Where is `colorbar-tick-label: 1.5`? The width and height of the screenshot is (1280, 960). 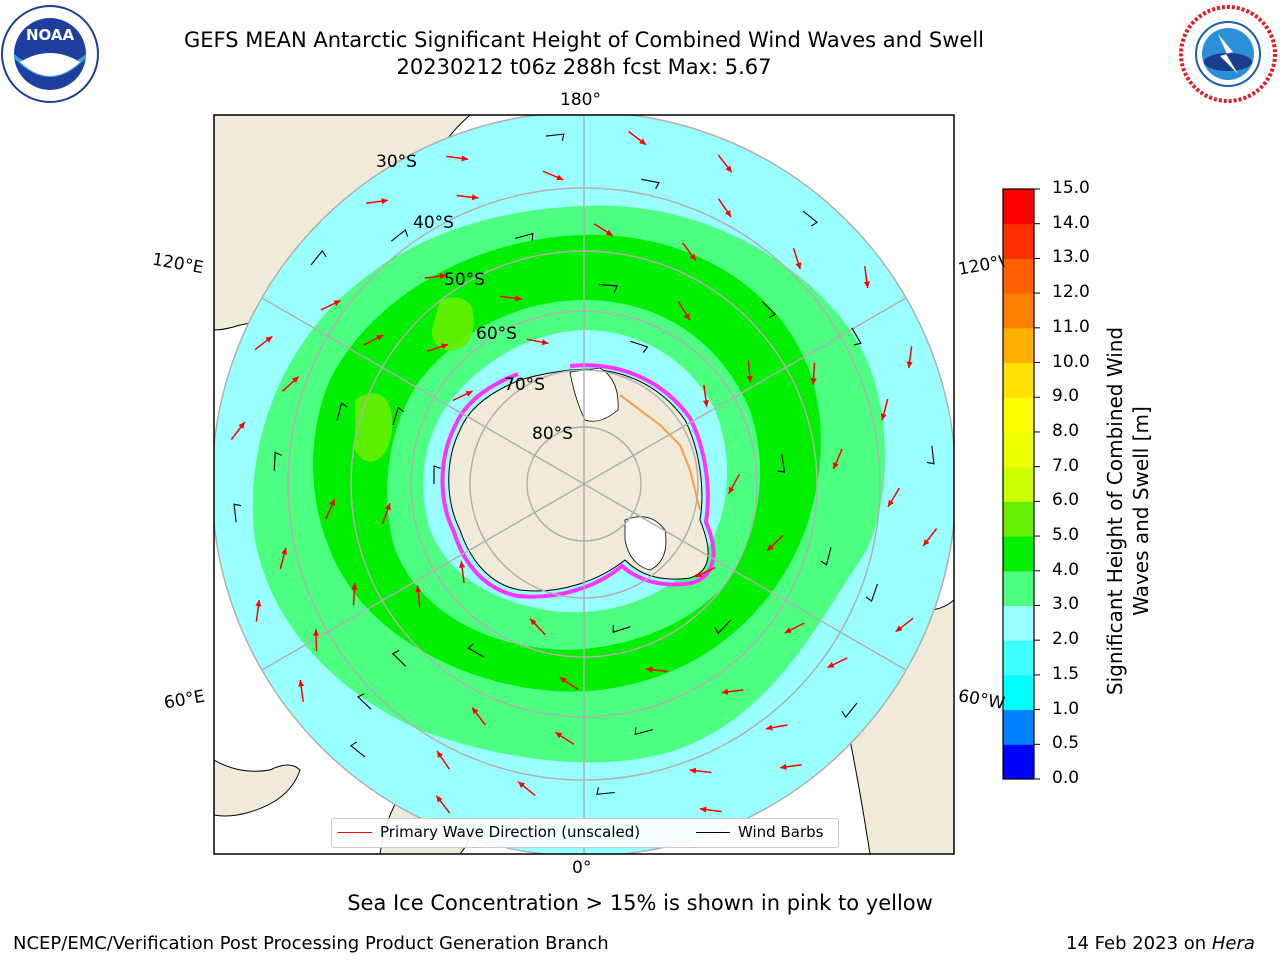 colorbar-tick-label: 1.5 is located at coordinates (1066, 673).